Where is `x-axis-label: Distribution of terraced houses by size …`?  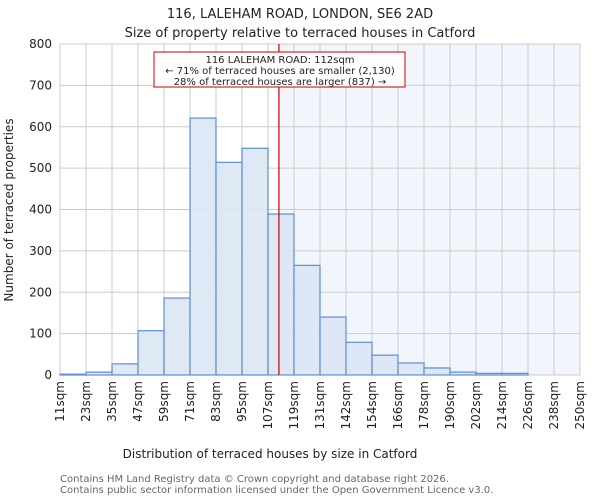
x-axis-label: Distribution of terraced houses by size … is located at coordinates (270, 454).